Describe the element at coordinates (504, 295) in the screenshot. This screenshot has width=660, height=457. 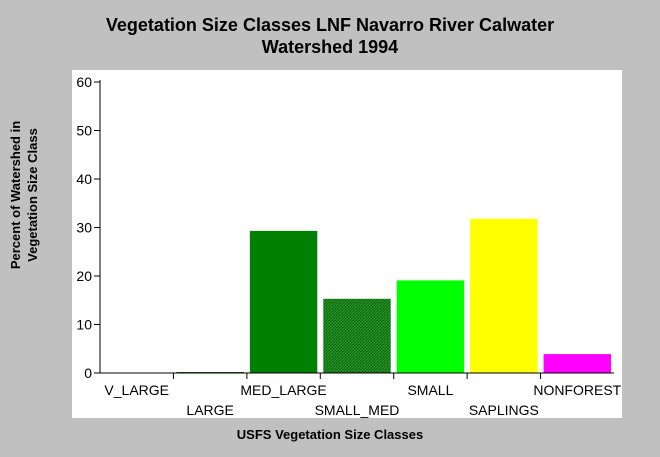
I see `bar-saplings` at that location.